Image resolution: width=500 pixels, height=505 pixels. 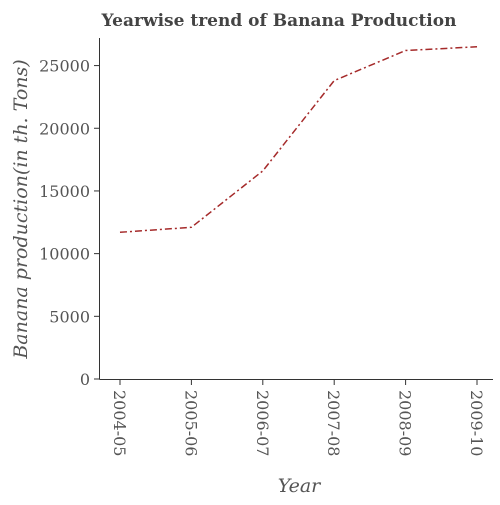 What do you see at coordinates (64, 254) in the screenshot?
I see `y-tick-label: 10000` at bounding box center [64, 254].